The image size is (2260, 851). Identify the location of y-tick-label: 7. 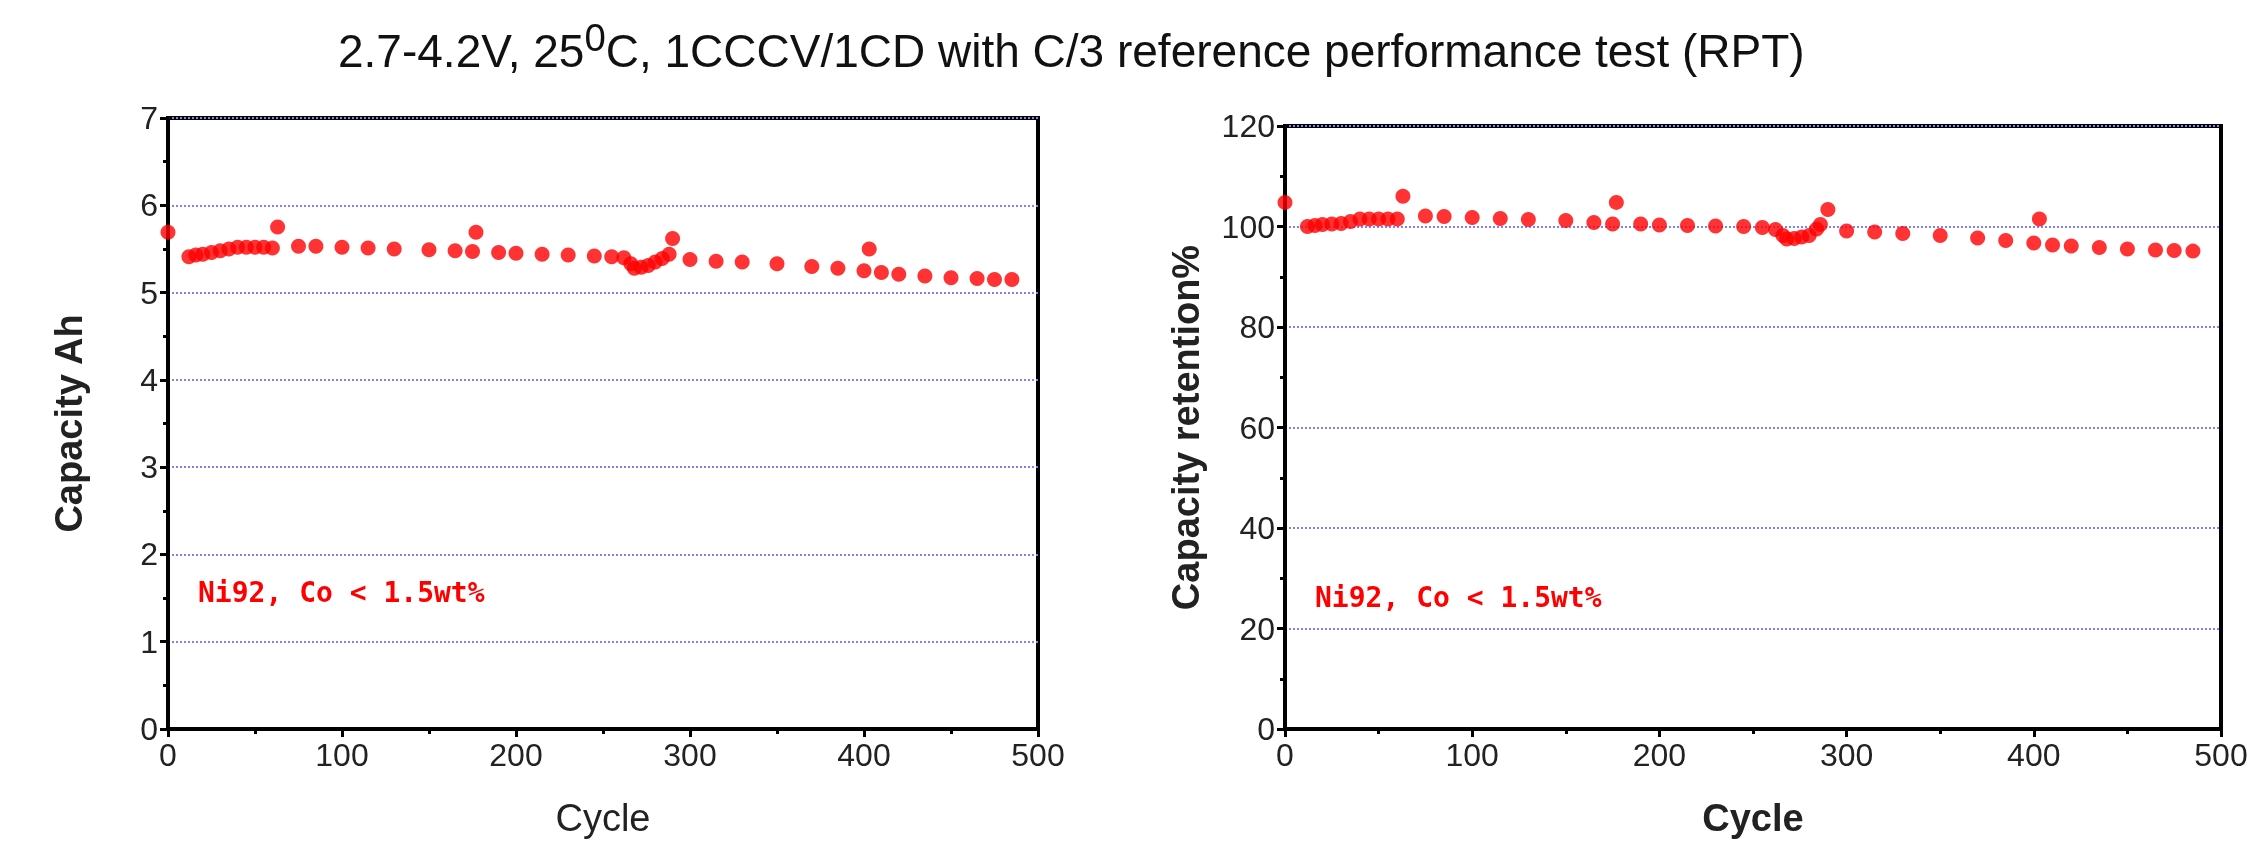
(149, 118).